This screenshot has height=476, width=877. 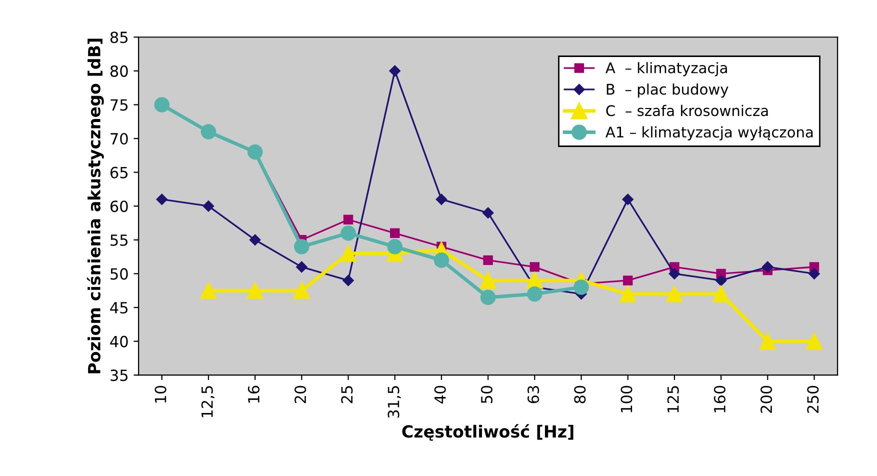 I want to click on x-tick-label: 40, so click(x=440, y=395).